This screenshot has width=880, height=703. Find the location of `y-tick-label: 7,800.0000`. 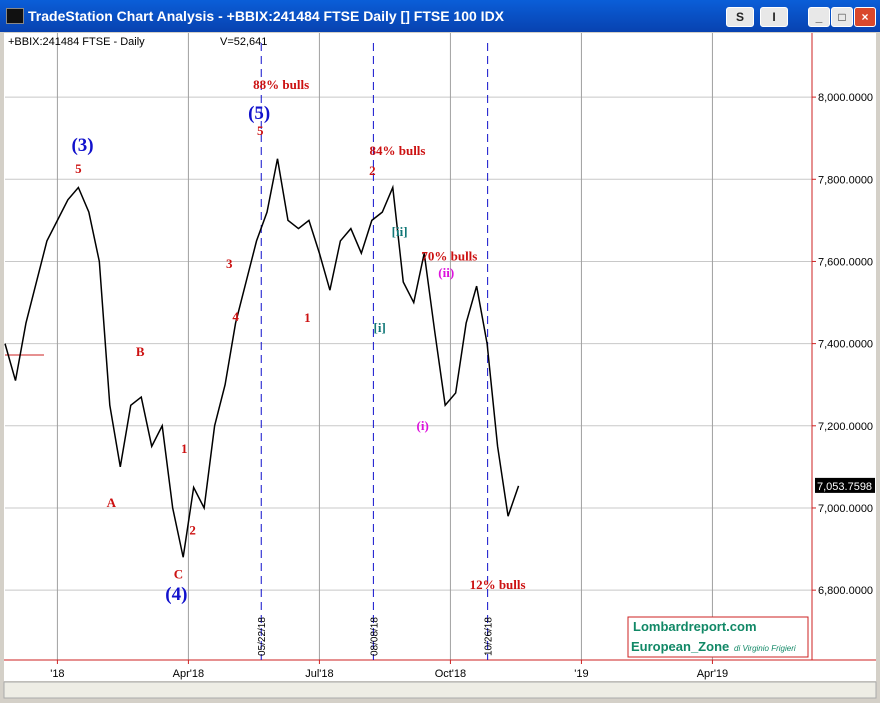

y-tick-label: 7,800.0000 is located at coordinates (845, 180).